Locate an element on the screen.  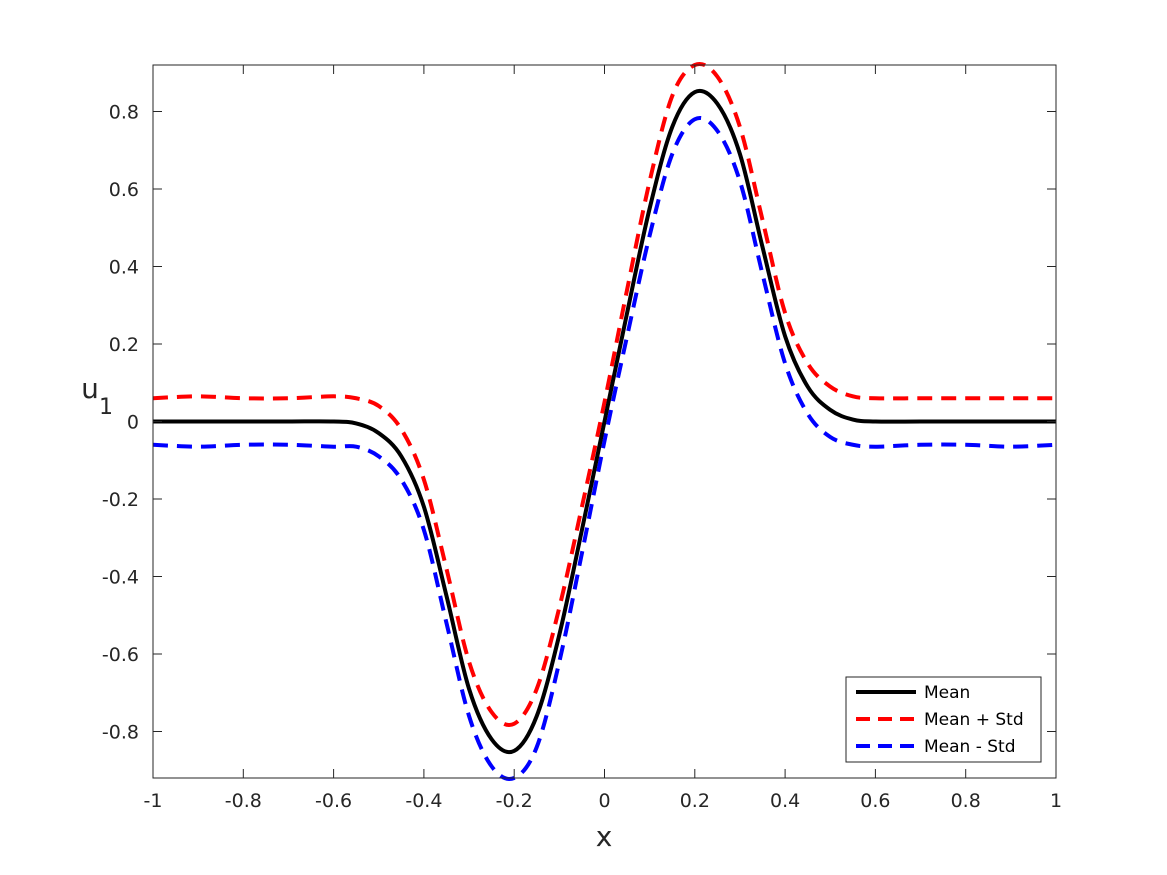
y-axis-label-subscript: 1 is located at coordinates (106, 407).